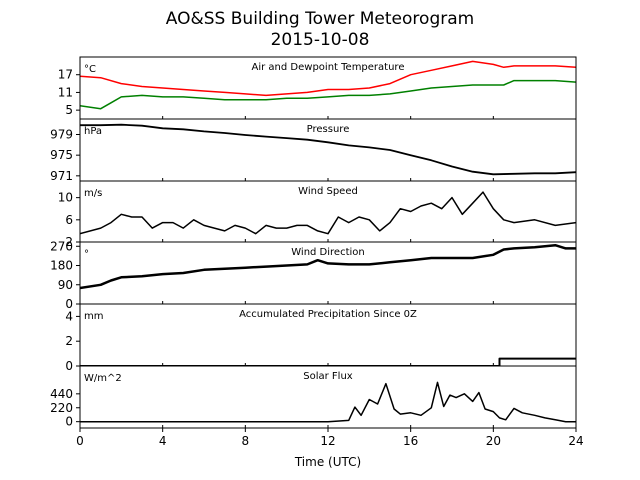 The image size is (640, 480). What do you see at coordinates (65, 198) in the screenshot?
I see `y-tick-label: 10` at bounding box center [65, 198].